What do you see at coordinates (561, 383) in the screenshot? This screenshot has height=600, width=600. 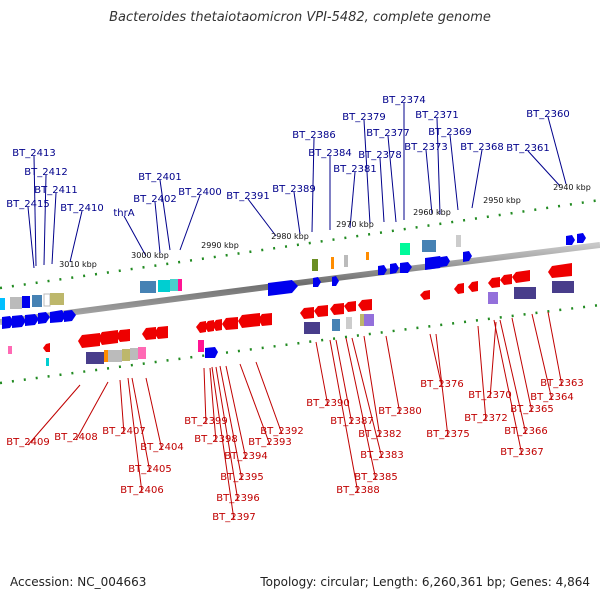 I see `gene-label: BT_2363` at bounding box center [561, 383].